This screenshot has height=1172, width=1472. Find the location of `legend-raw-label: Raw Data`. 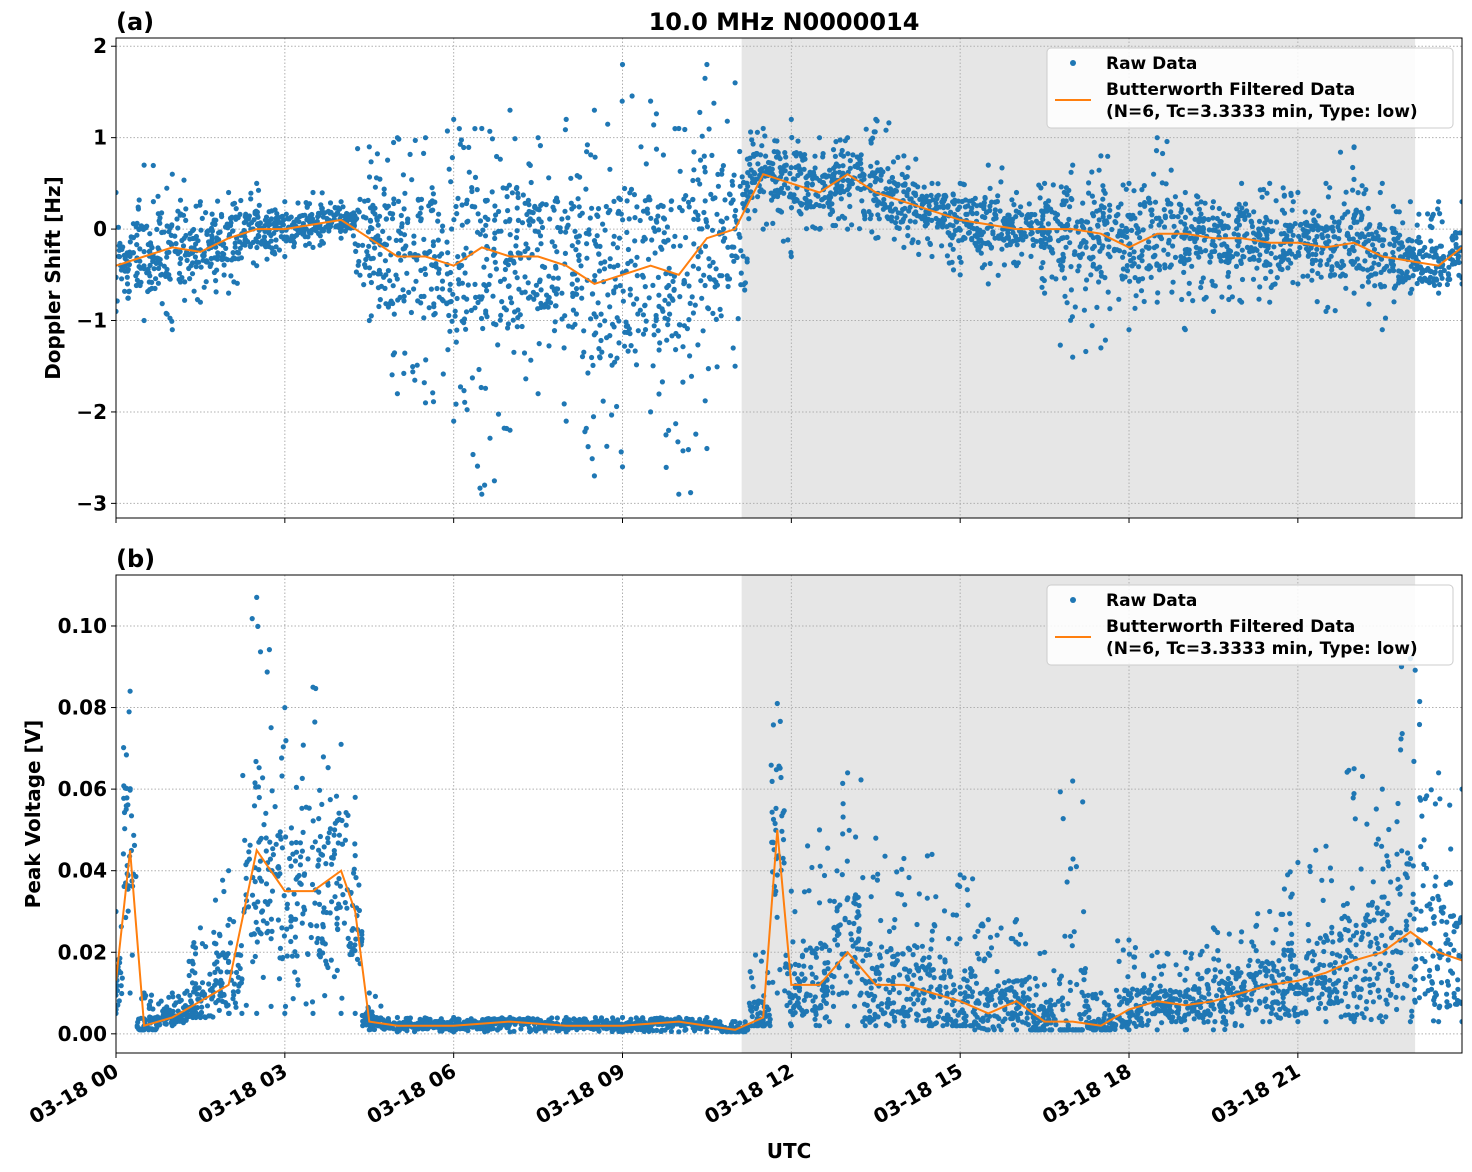

legend-raw-label: Raw Data is located at coordinates (1151, 64).